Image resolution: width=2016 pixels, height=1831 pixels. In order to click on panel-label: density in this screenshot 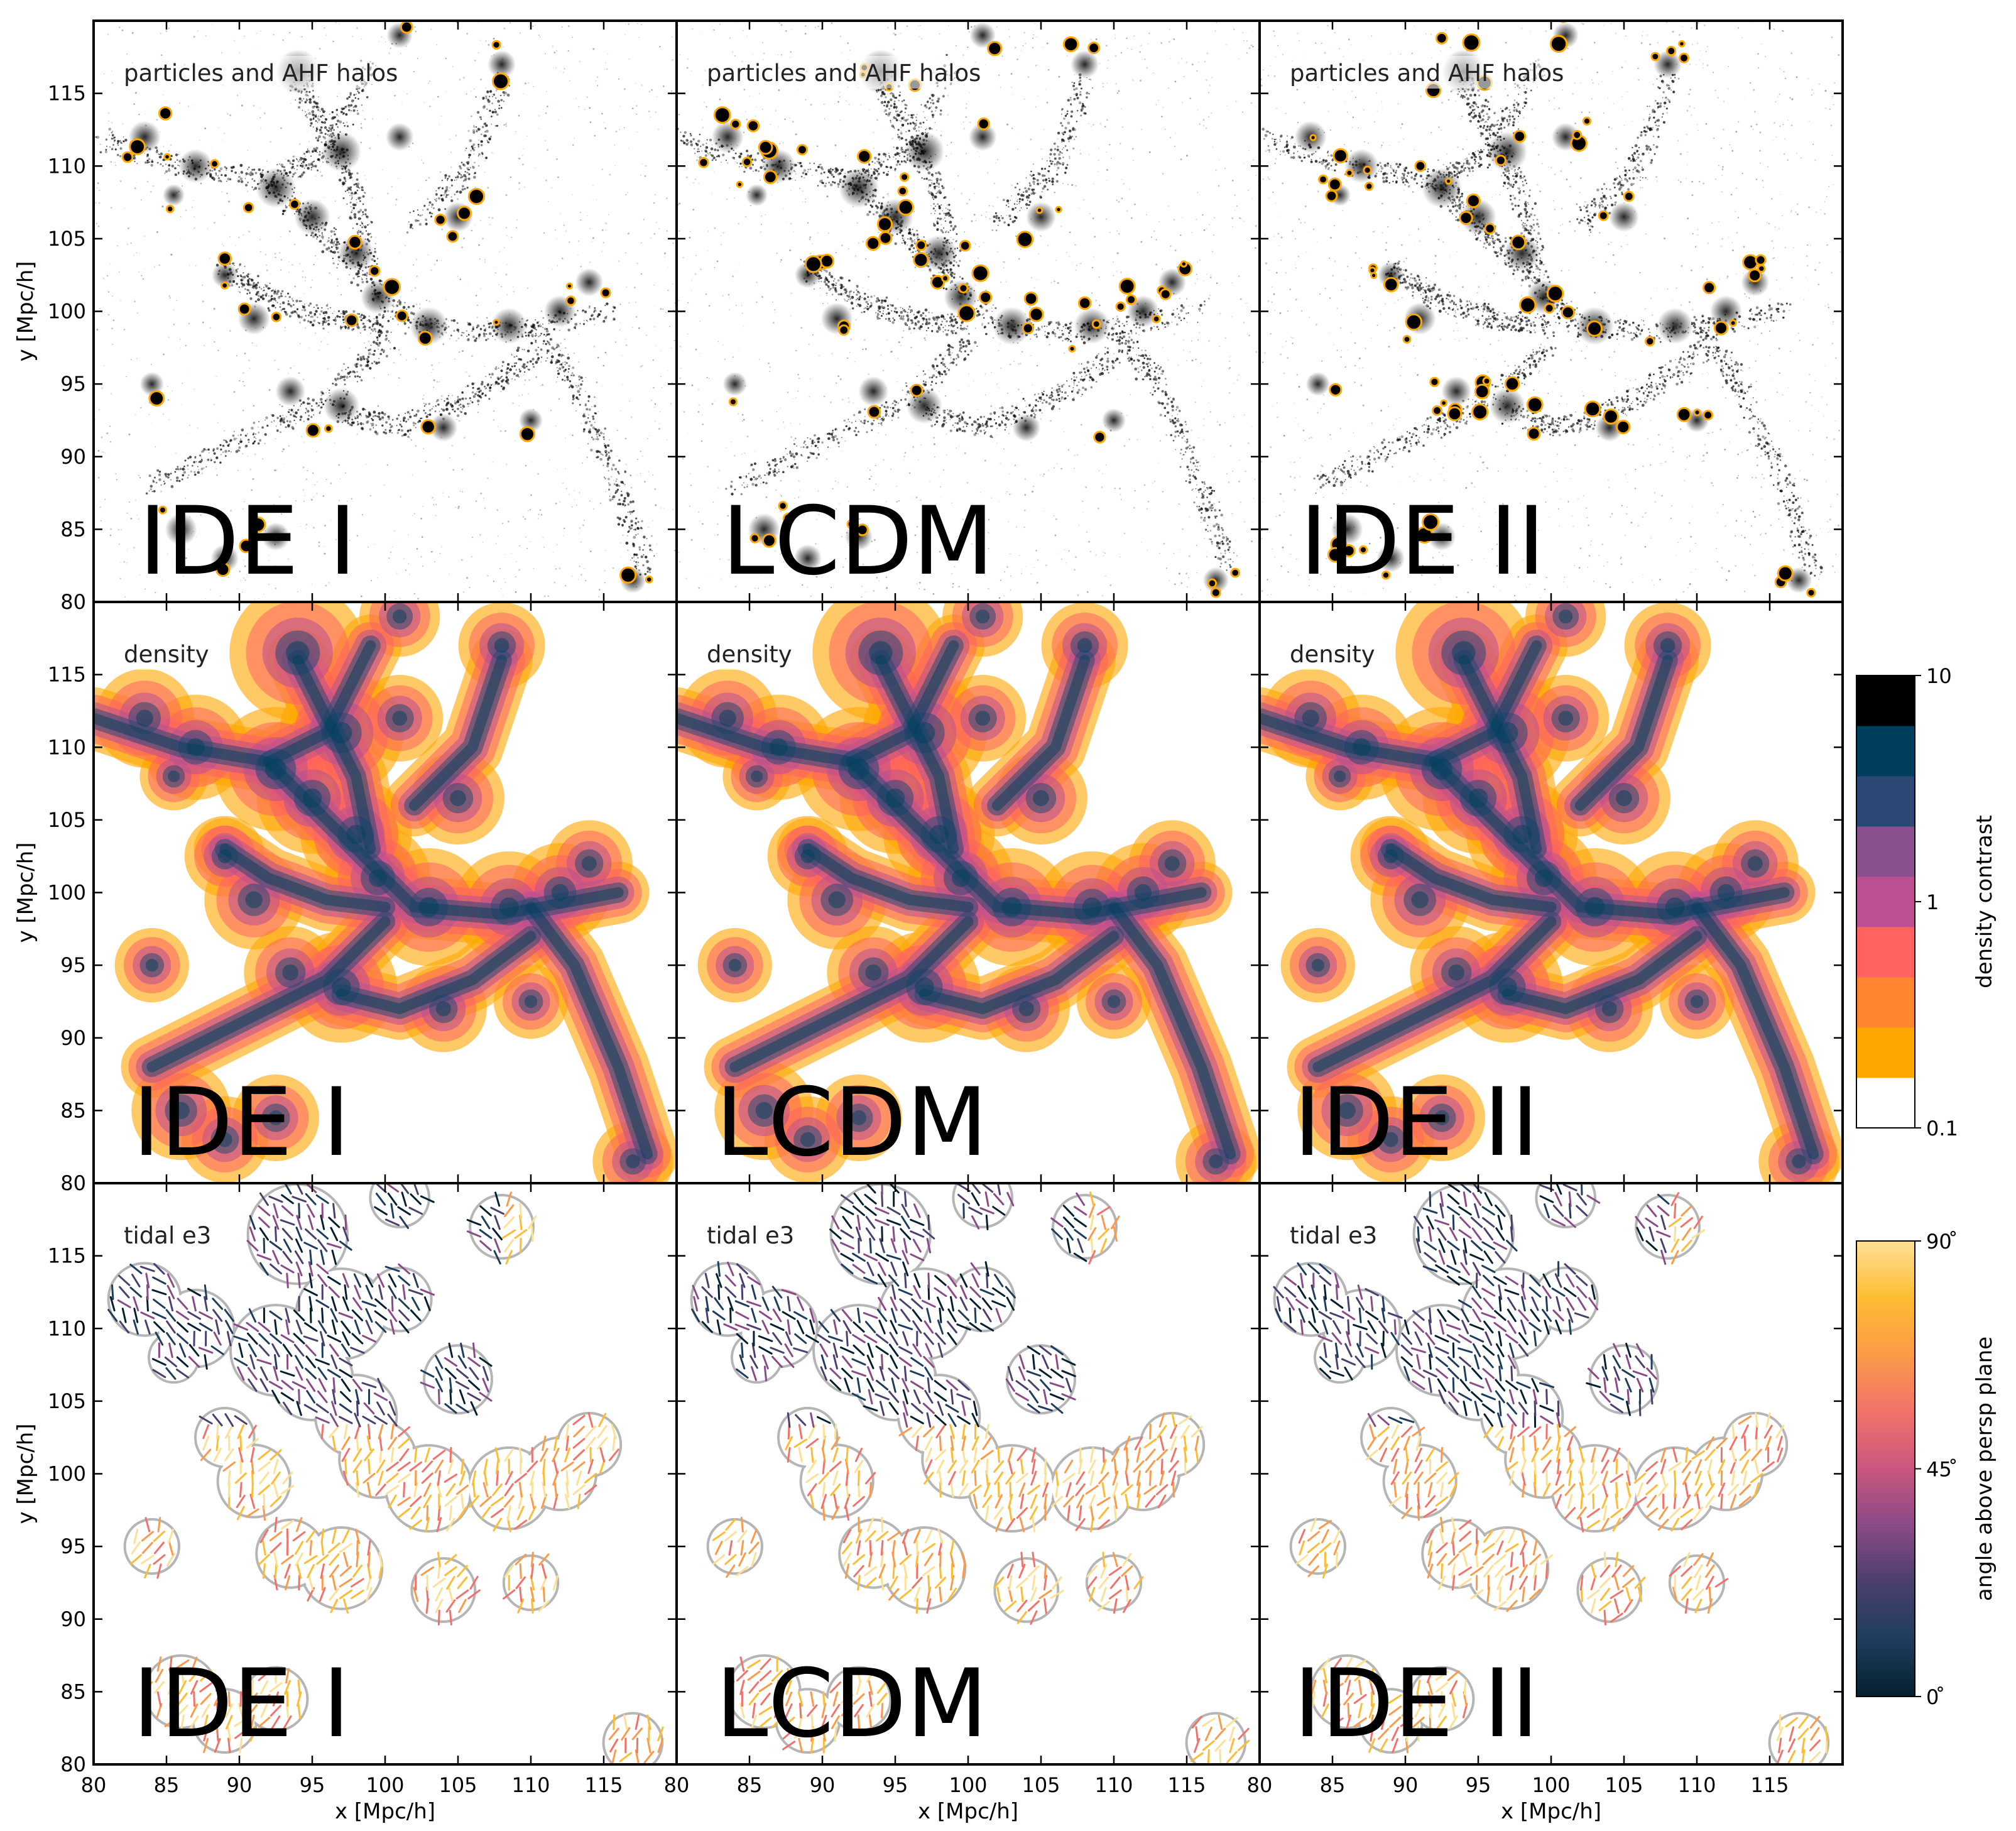, I will do `click(1332, 655)`.